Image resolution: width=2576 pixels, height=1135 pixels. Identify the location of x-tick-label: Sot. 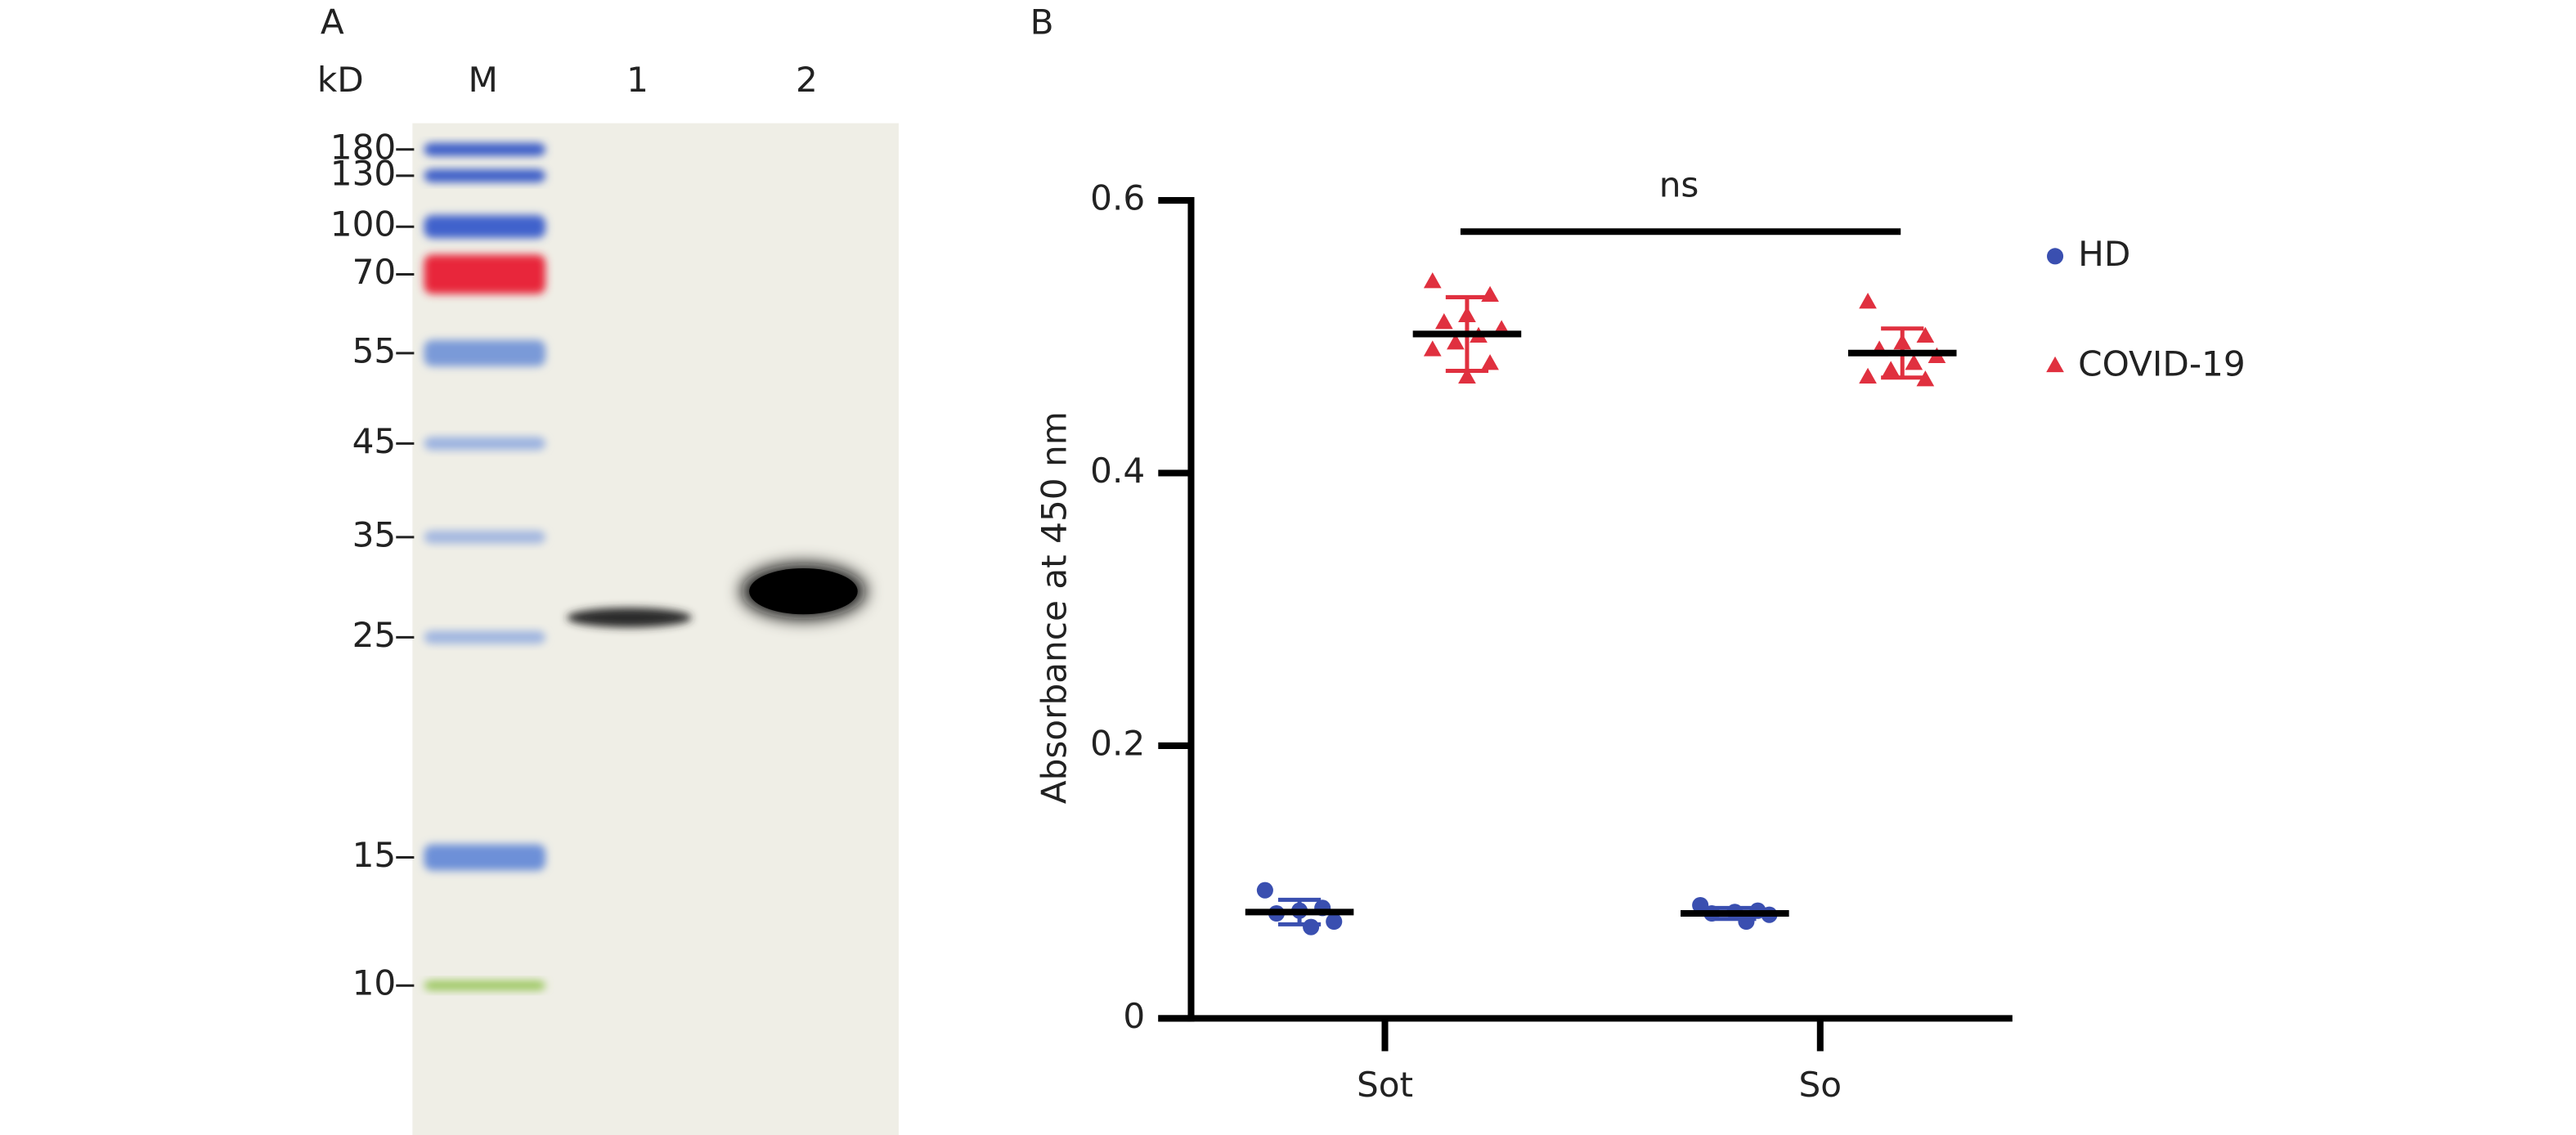
(1385, 1085).